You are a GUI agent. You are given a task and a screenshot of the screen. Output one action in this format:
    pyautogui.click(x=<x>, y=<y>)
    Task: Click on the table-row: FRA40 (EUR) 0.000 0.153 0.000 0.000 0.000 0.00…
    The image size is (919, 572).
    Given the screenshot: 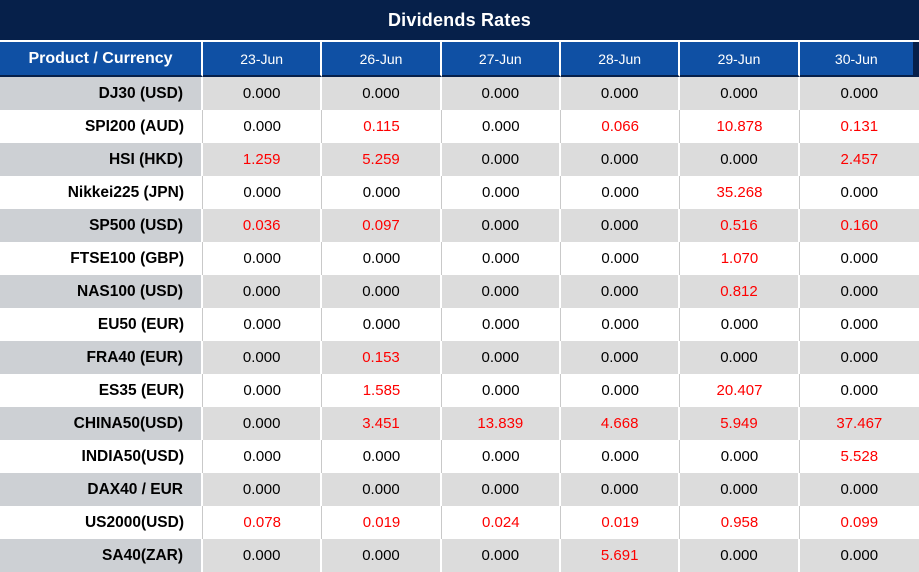 What is the action you would take?
    pyautogui.click(x=459, y=357)
    